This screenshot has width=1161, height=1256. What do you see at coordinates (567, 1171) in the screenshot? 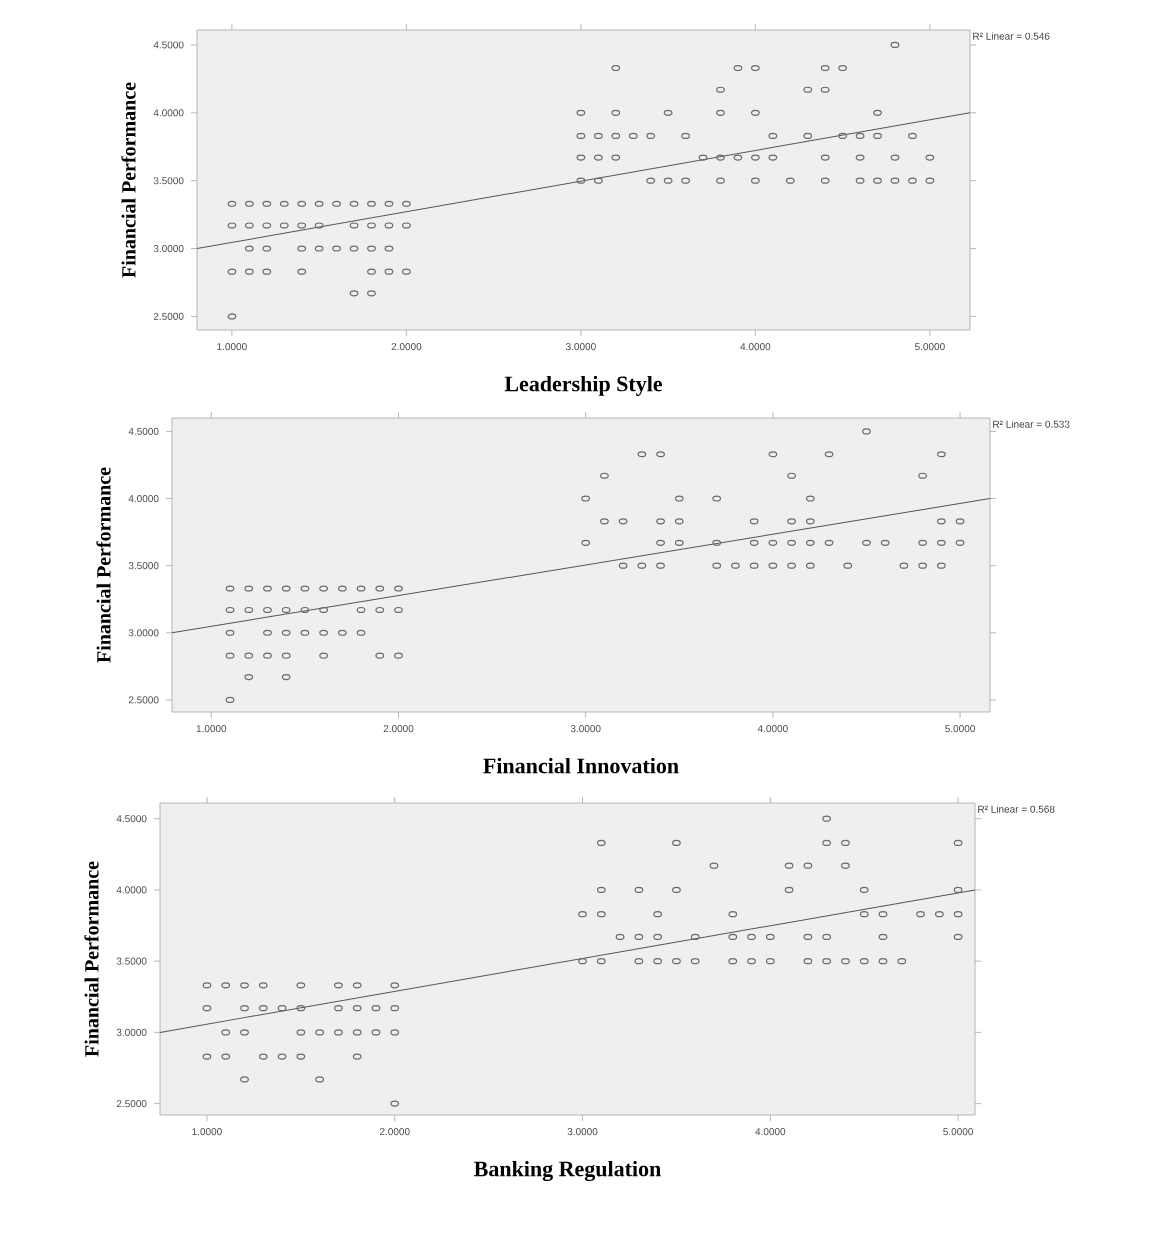
I see `x-axis-title: Banking Regulation` at bounding box center [567, 1171].